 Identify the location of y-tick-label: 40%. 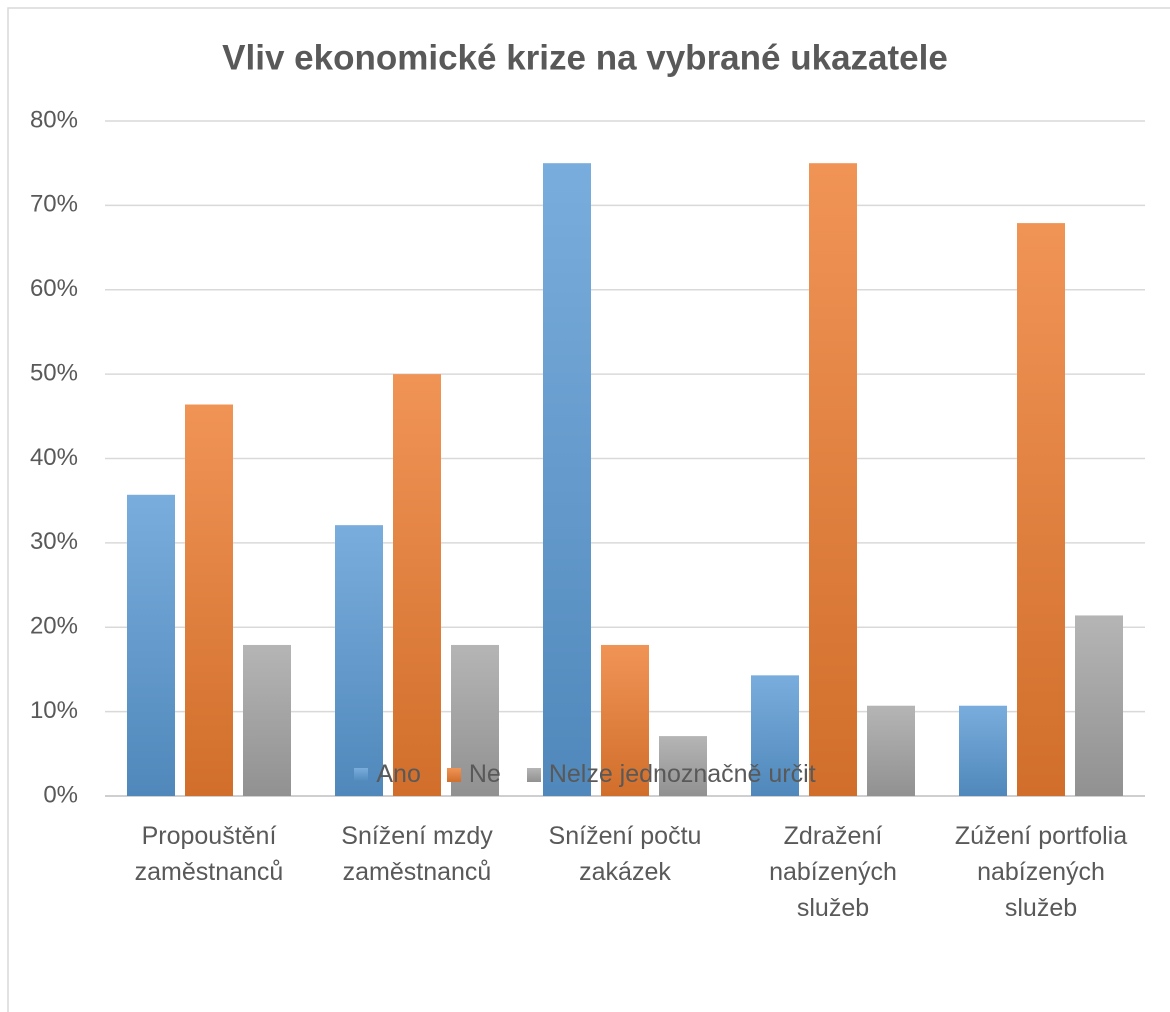
(54, 457).